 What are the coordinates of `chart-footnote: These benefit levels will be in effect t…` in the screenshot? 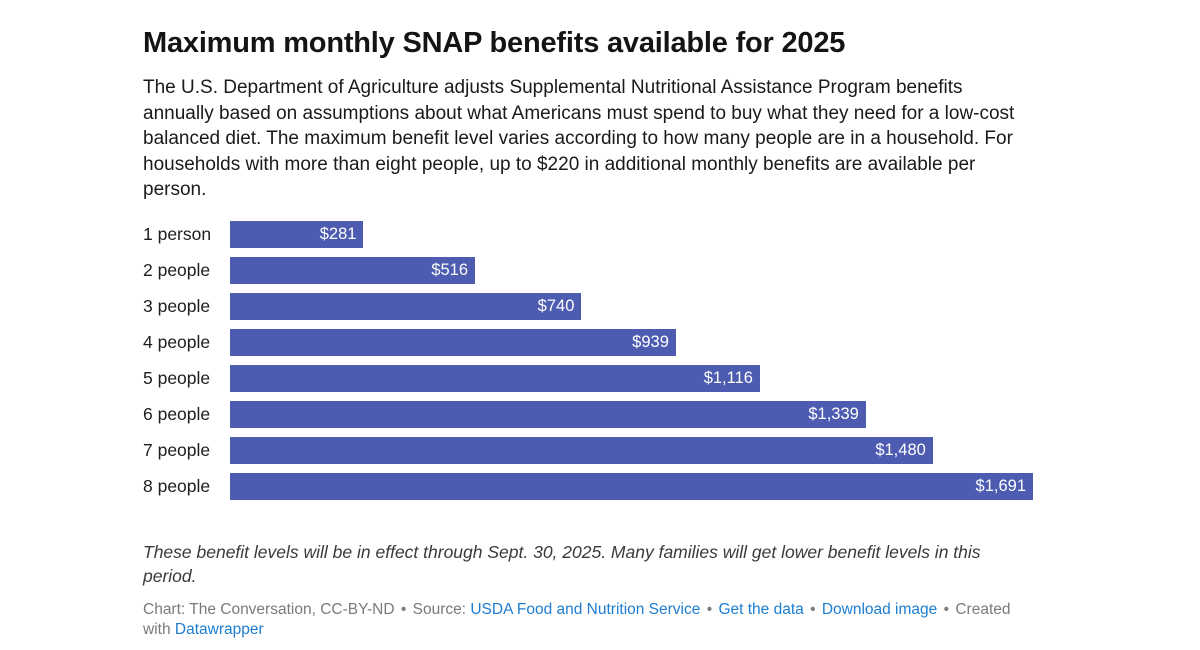 It's located at (562, 564).